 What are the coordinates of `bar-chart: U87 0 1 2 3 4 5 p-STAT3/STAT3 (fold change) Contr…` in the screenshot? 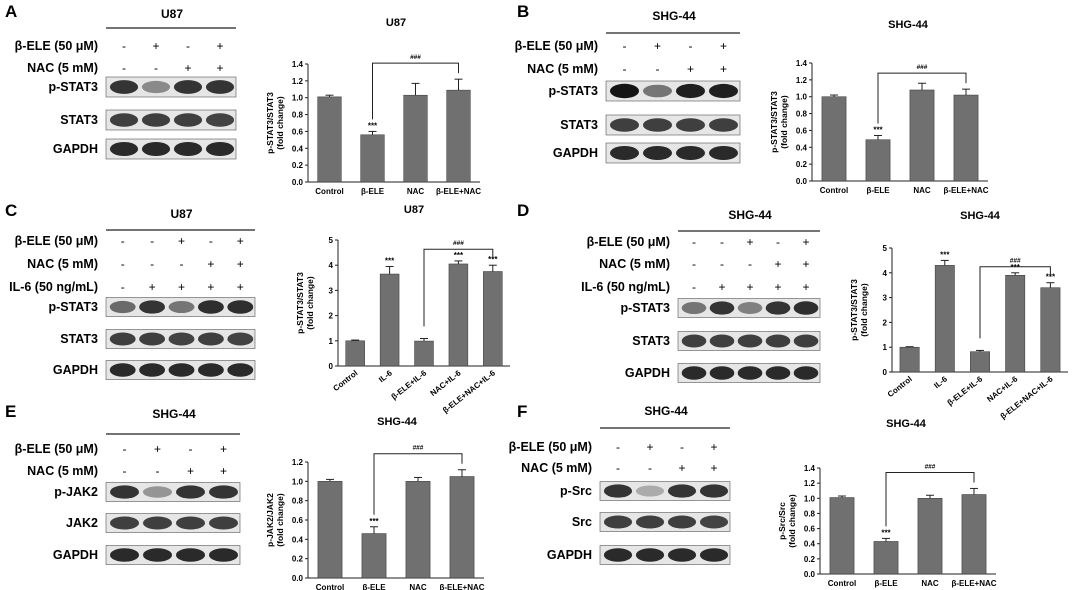 It's located at (402, 309).